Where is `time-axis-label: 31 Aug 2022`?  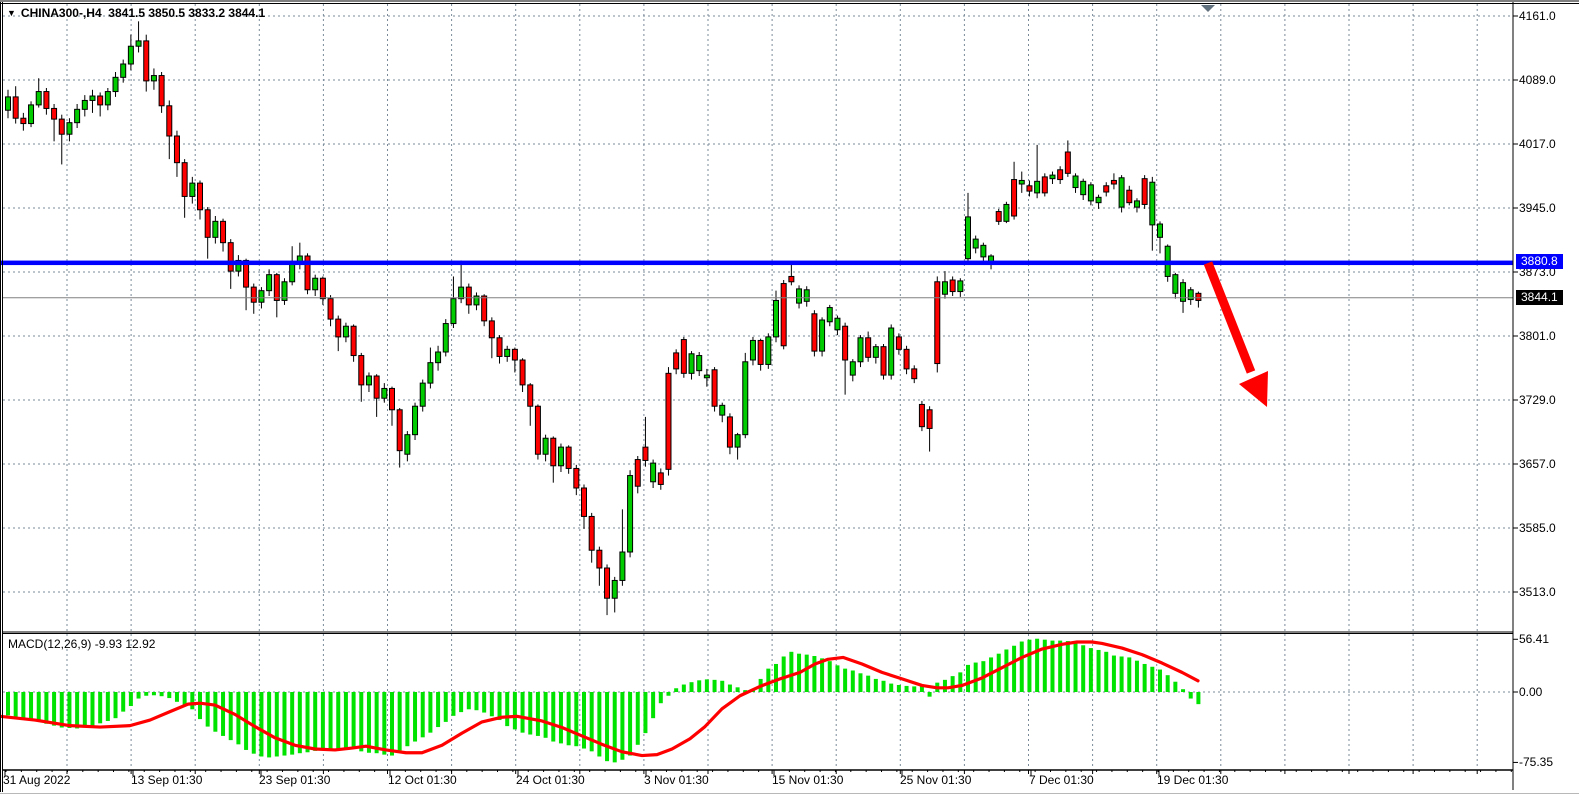
time-axis-label: 31 Aug 2022 is located at coordinates (37, 780).